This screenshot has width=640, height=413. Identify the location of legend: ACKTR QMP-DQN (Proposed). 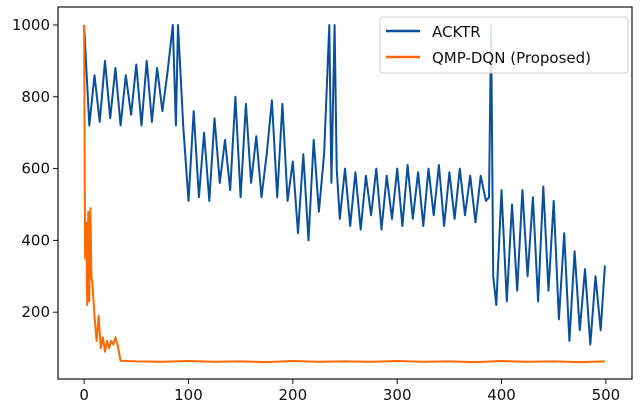
(504, 45).